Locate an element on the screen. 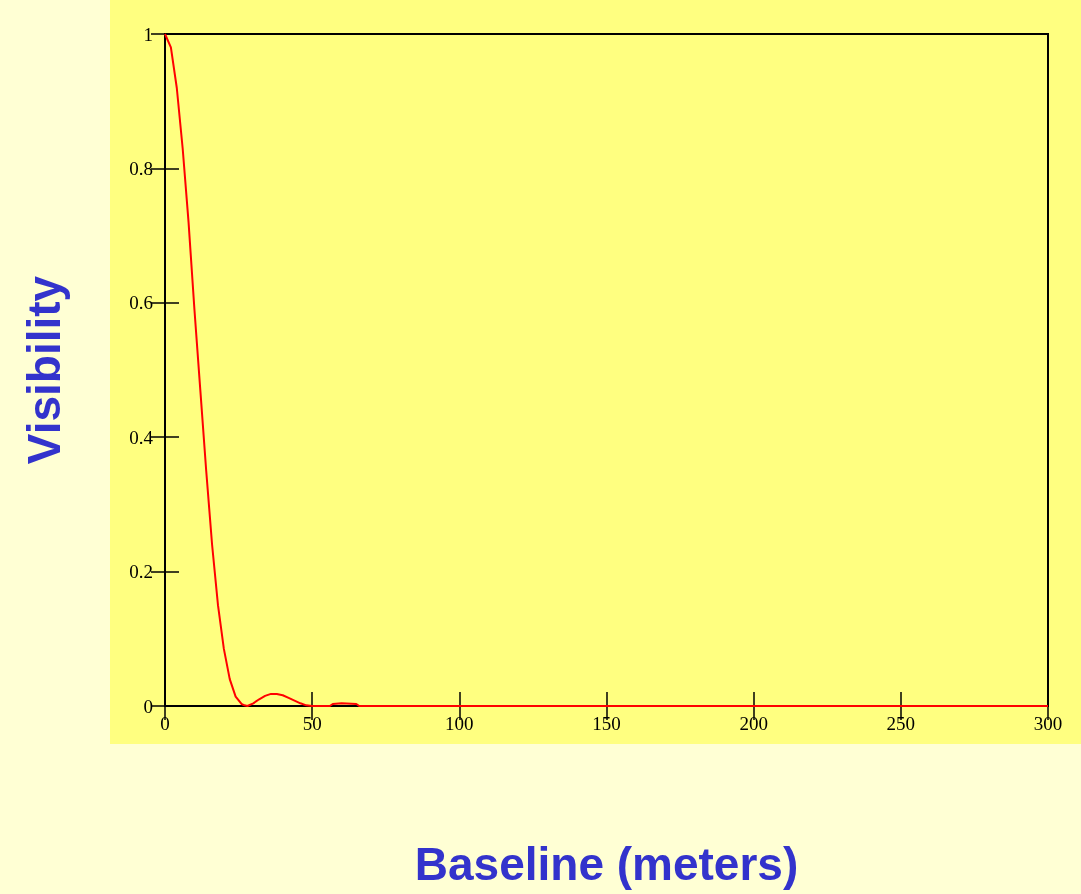 This screenshot has width=1081, height=894. y-tick-label: 1 is located at coordinates (148, 34).